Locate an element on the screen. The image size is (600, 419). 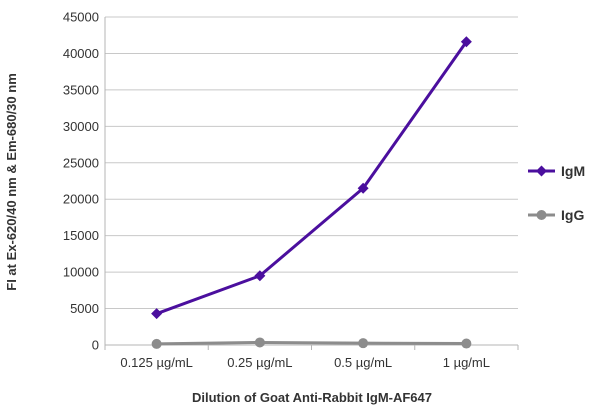
legend-item-igm: IgM is located at coordinates (556, 171).